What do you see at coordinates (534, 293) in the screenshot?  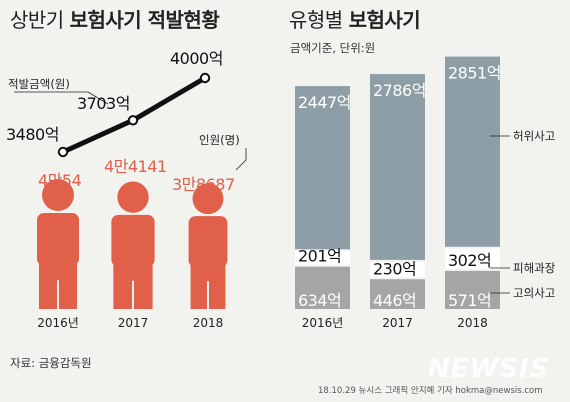 I see `legend-label: 고의사고` at bounding box center [534, 293].